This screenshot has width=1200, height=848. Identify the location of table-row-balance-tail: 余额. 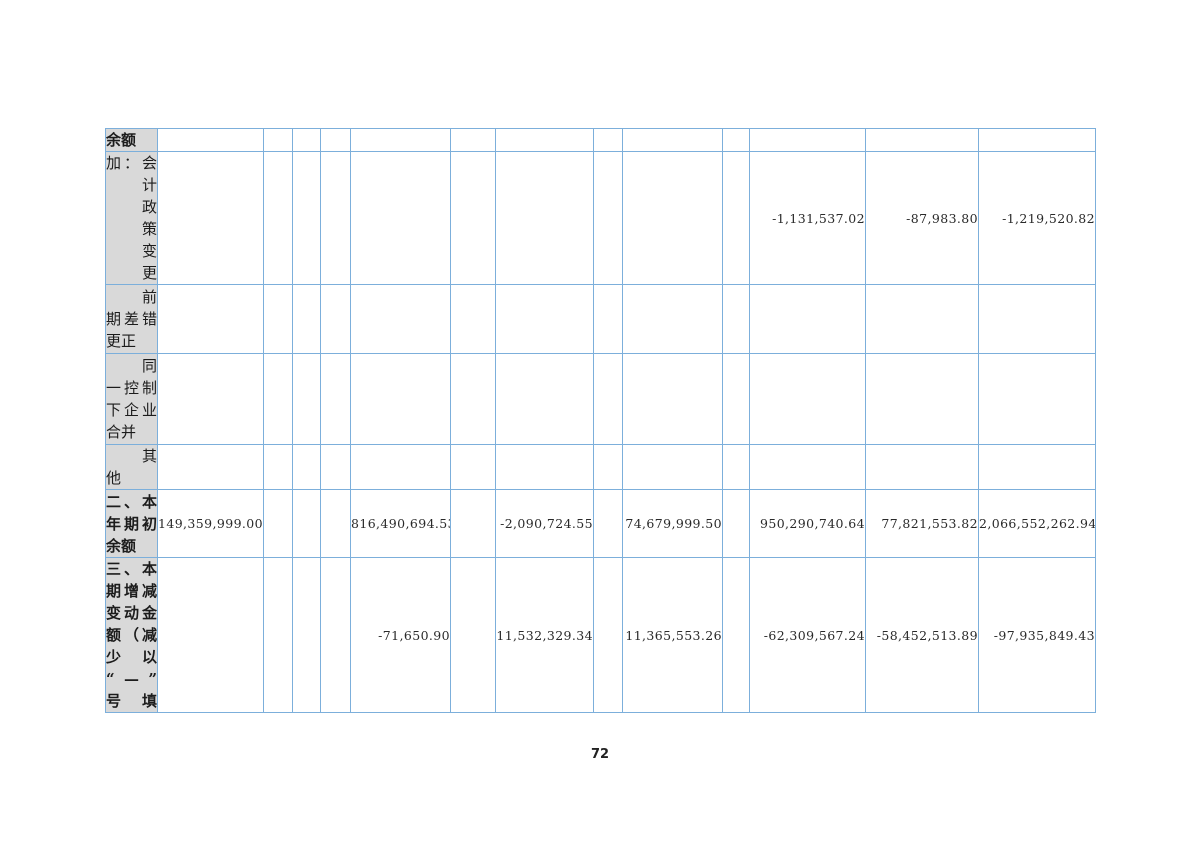
(600, 140).